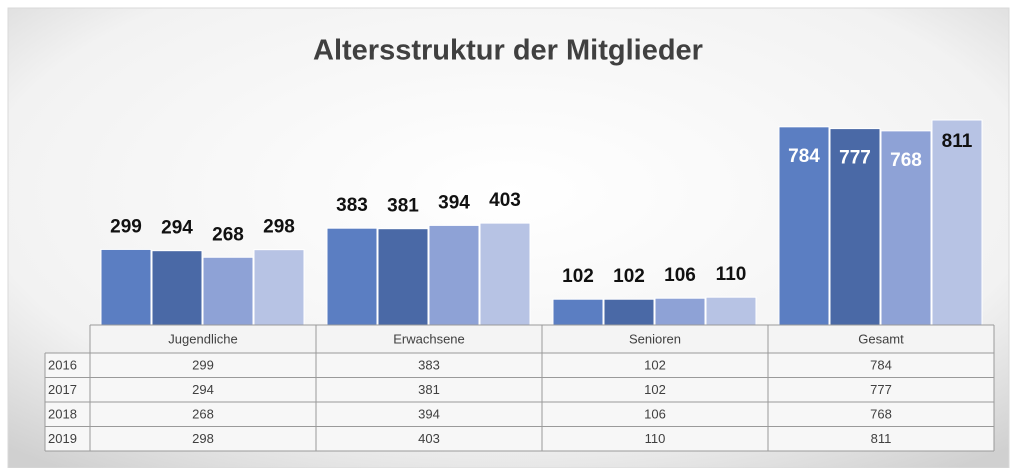  Describe the element at coordinates (881, 389) in the screenshot. I see `table-cell: 777` at that location.